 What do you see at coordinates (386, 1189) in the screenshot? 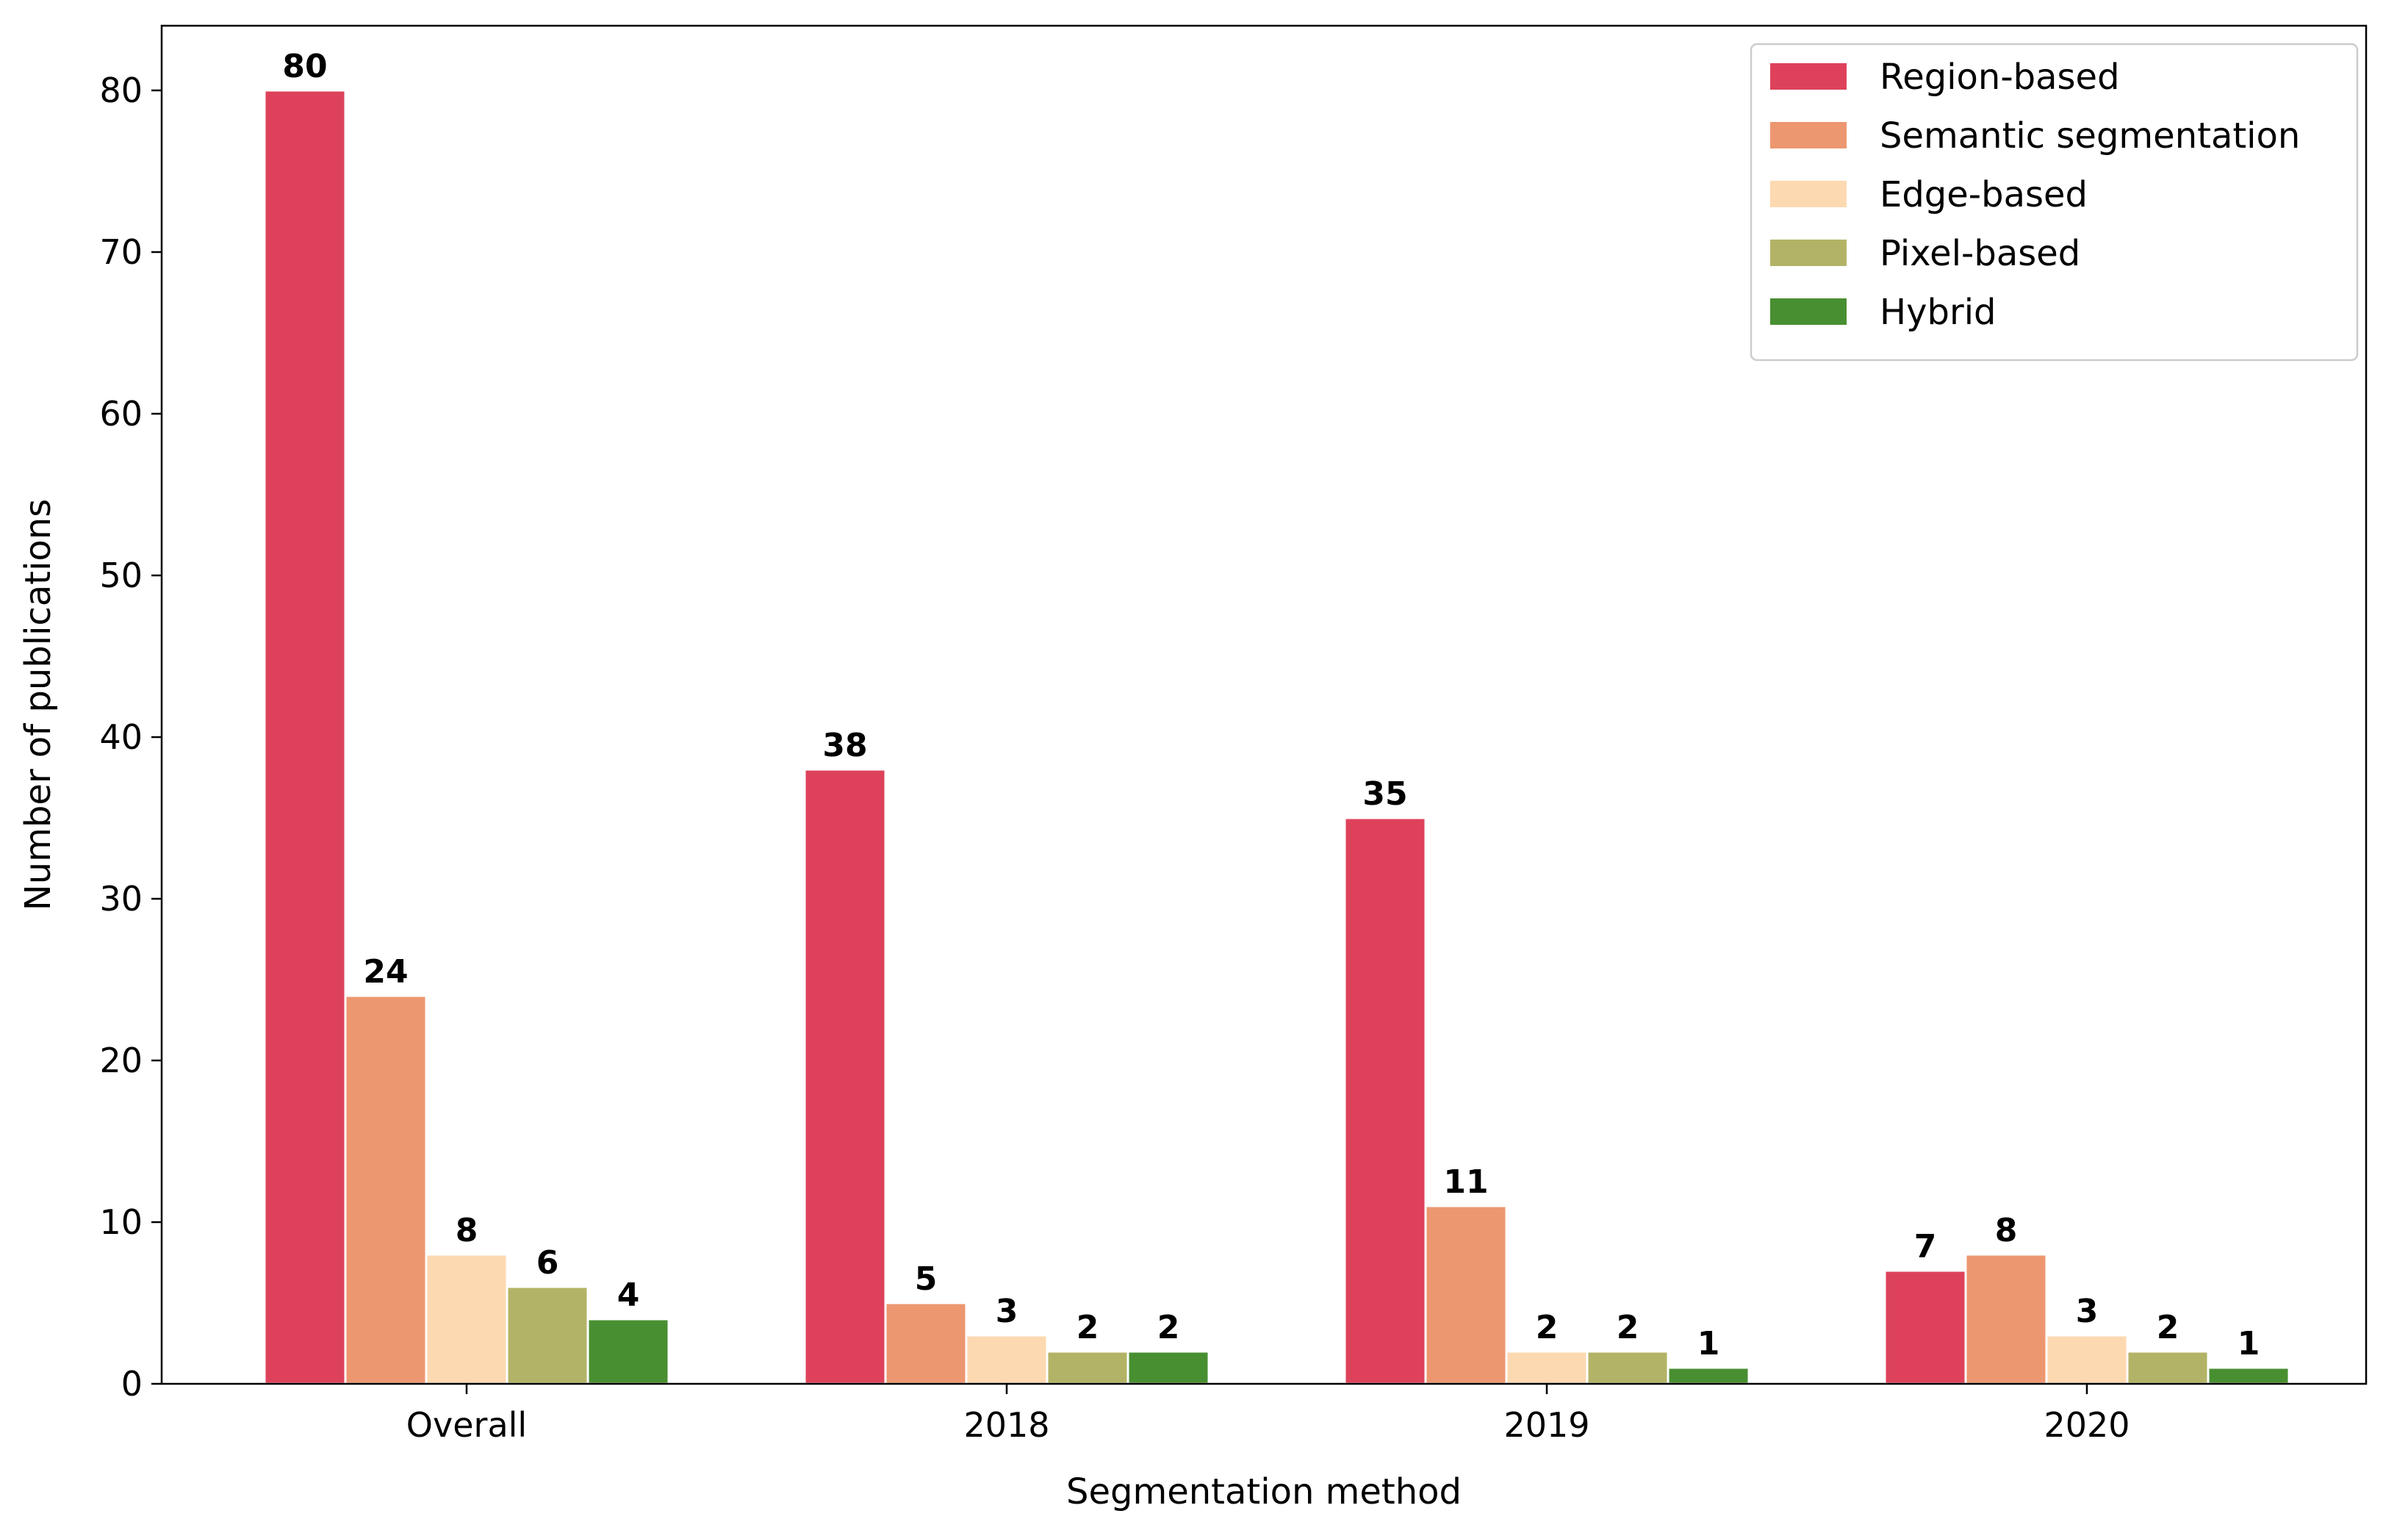
I see `bar-semantic-segmentation-overall` at bounding box center [386, 1189].